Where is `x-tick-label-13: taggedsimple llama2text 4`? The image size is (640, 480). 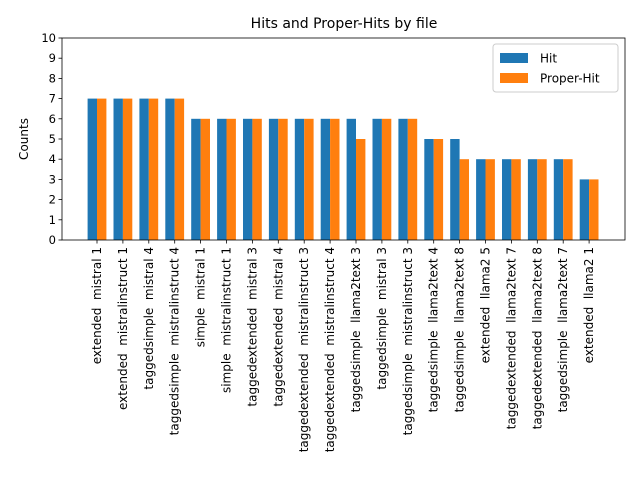
x-tick-label-13: taggedsimple llama2text 4 is located at coordinates (434, 329).